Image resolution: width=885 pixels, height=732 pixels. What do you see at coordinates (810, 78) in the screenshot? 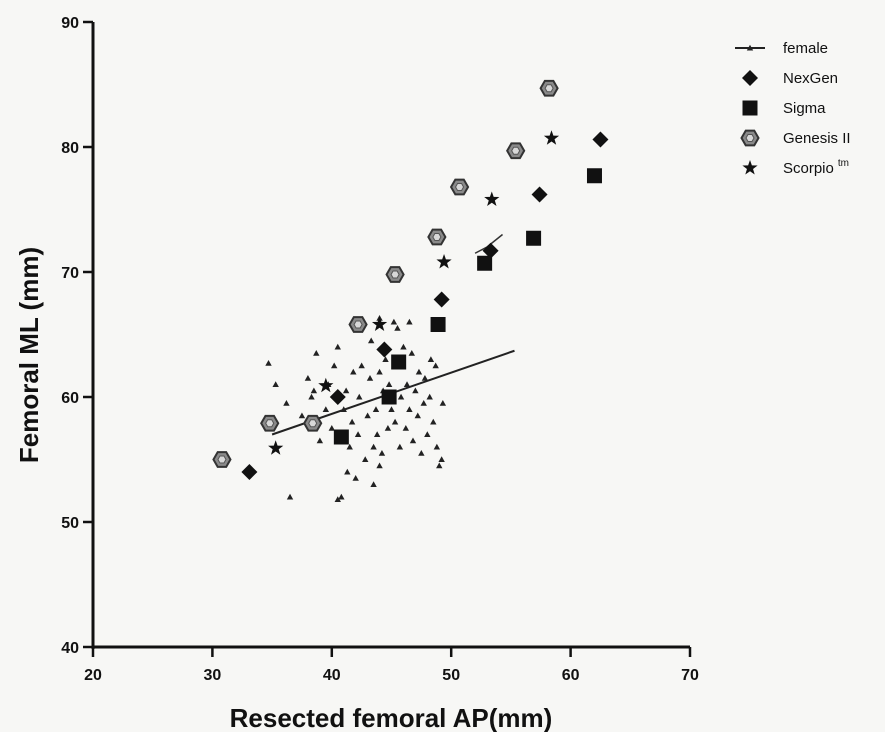
I see `legend-label-nexgen: NexGen` at bounding box center [810, 78].